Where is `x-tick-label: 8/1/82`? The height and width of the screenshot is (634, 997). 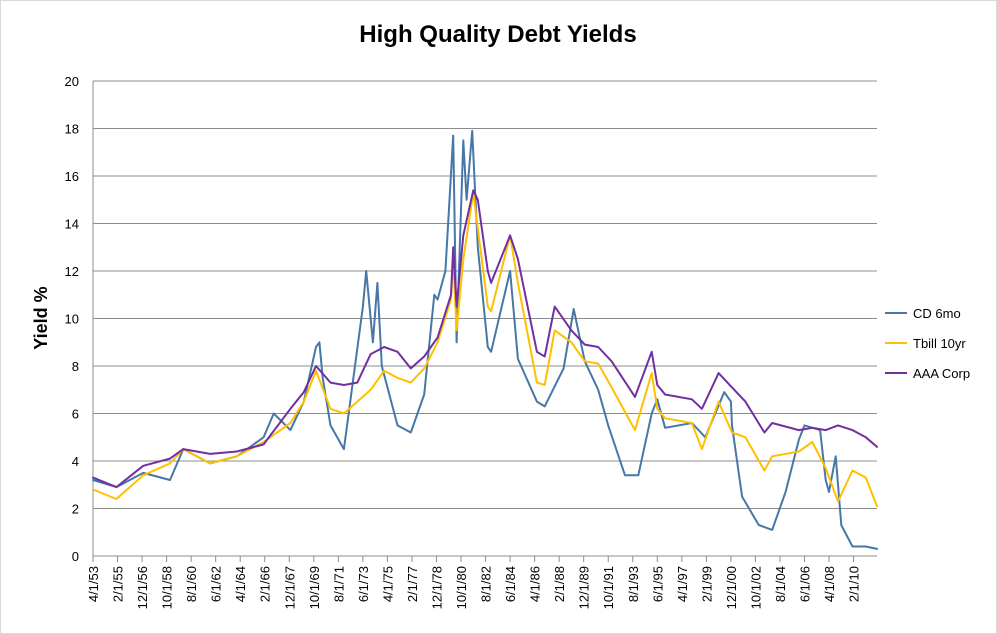
x-tick-label: 8/1/82 is located at coordinates (486, 584).